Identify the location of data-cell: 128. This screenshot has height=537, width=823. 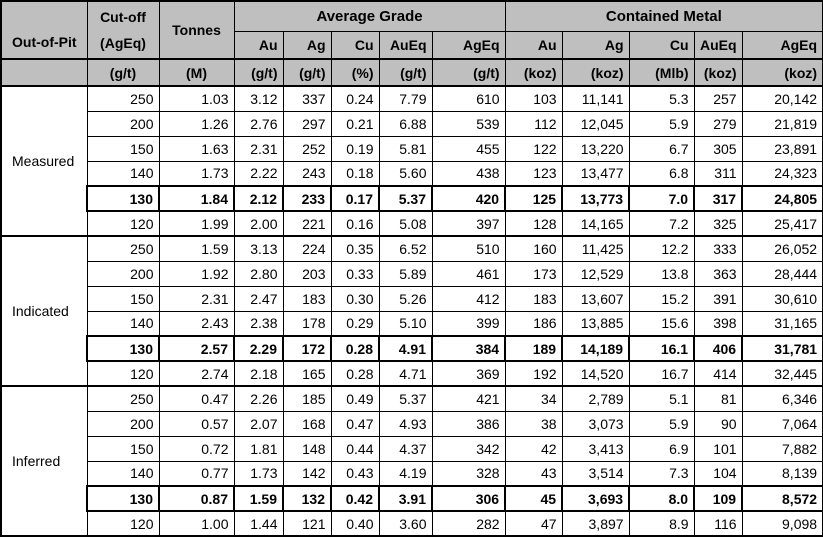
(533, 223).